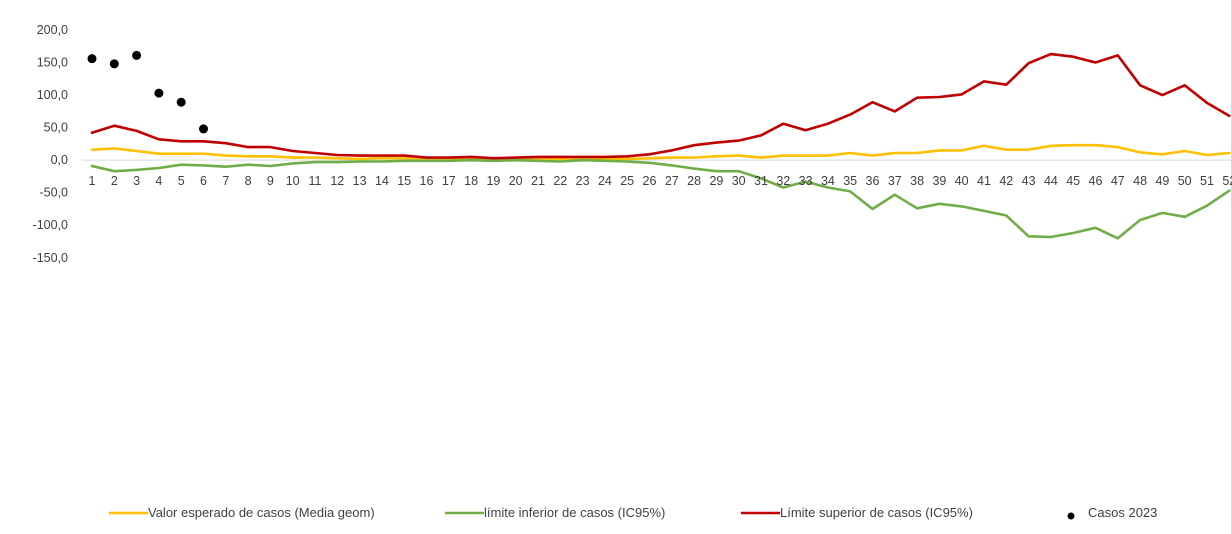  I want to click on x-tick-label: 42, so click(1006, 181).